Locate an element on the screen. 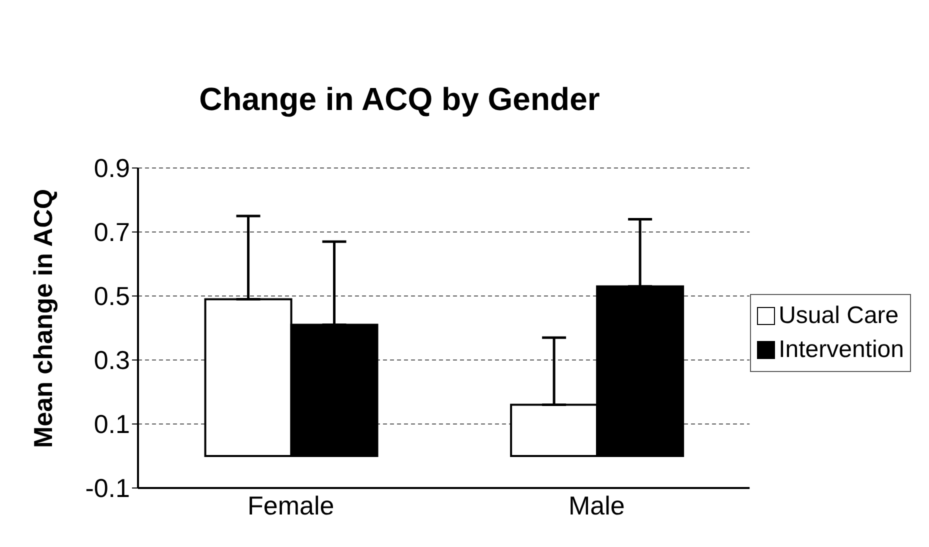 This screenshot has width=929, height=547. legend-label: Intervention is located at coordinates (841, 350).